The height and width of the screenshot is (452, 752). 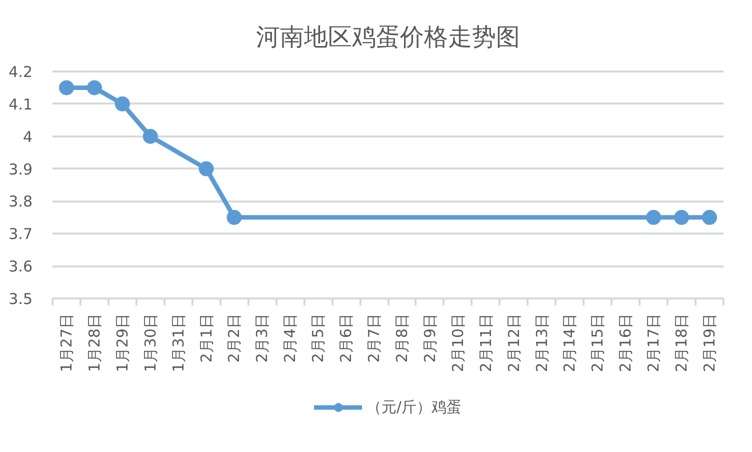 I want to click on x-tick-label: 2月9日, so click(x=429, y=338).